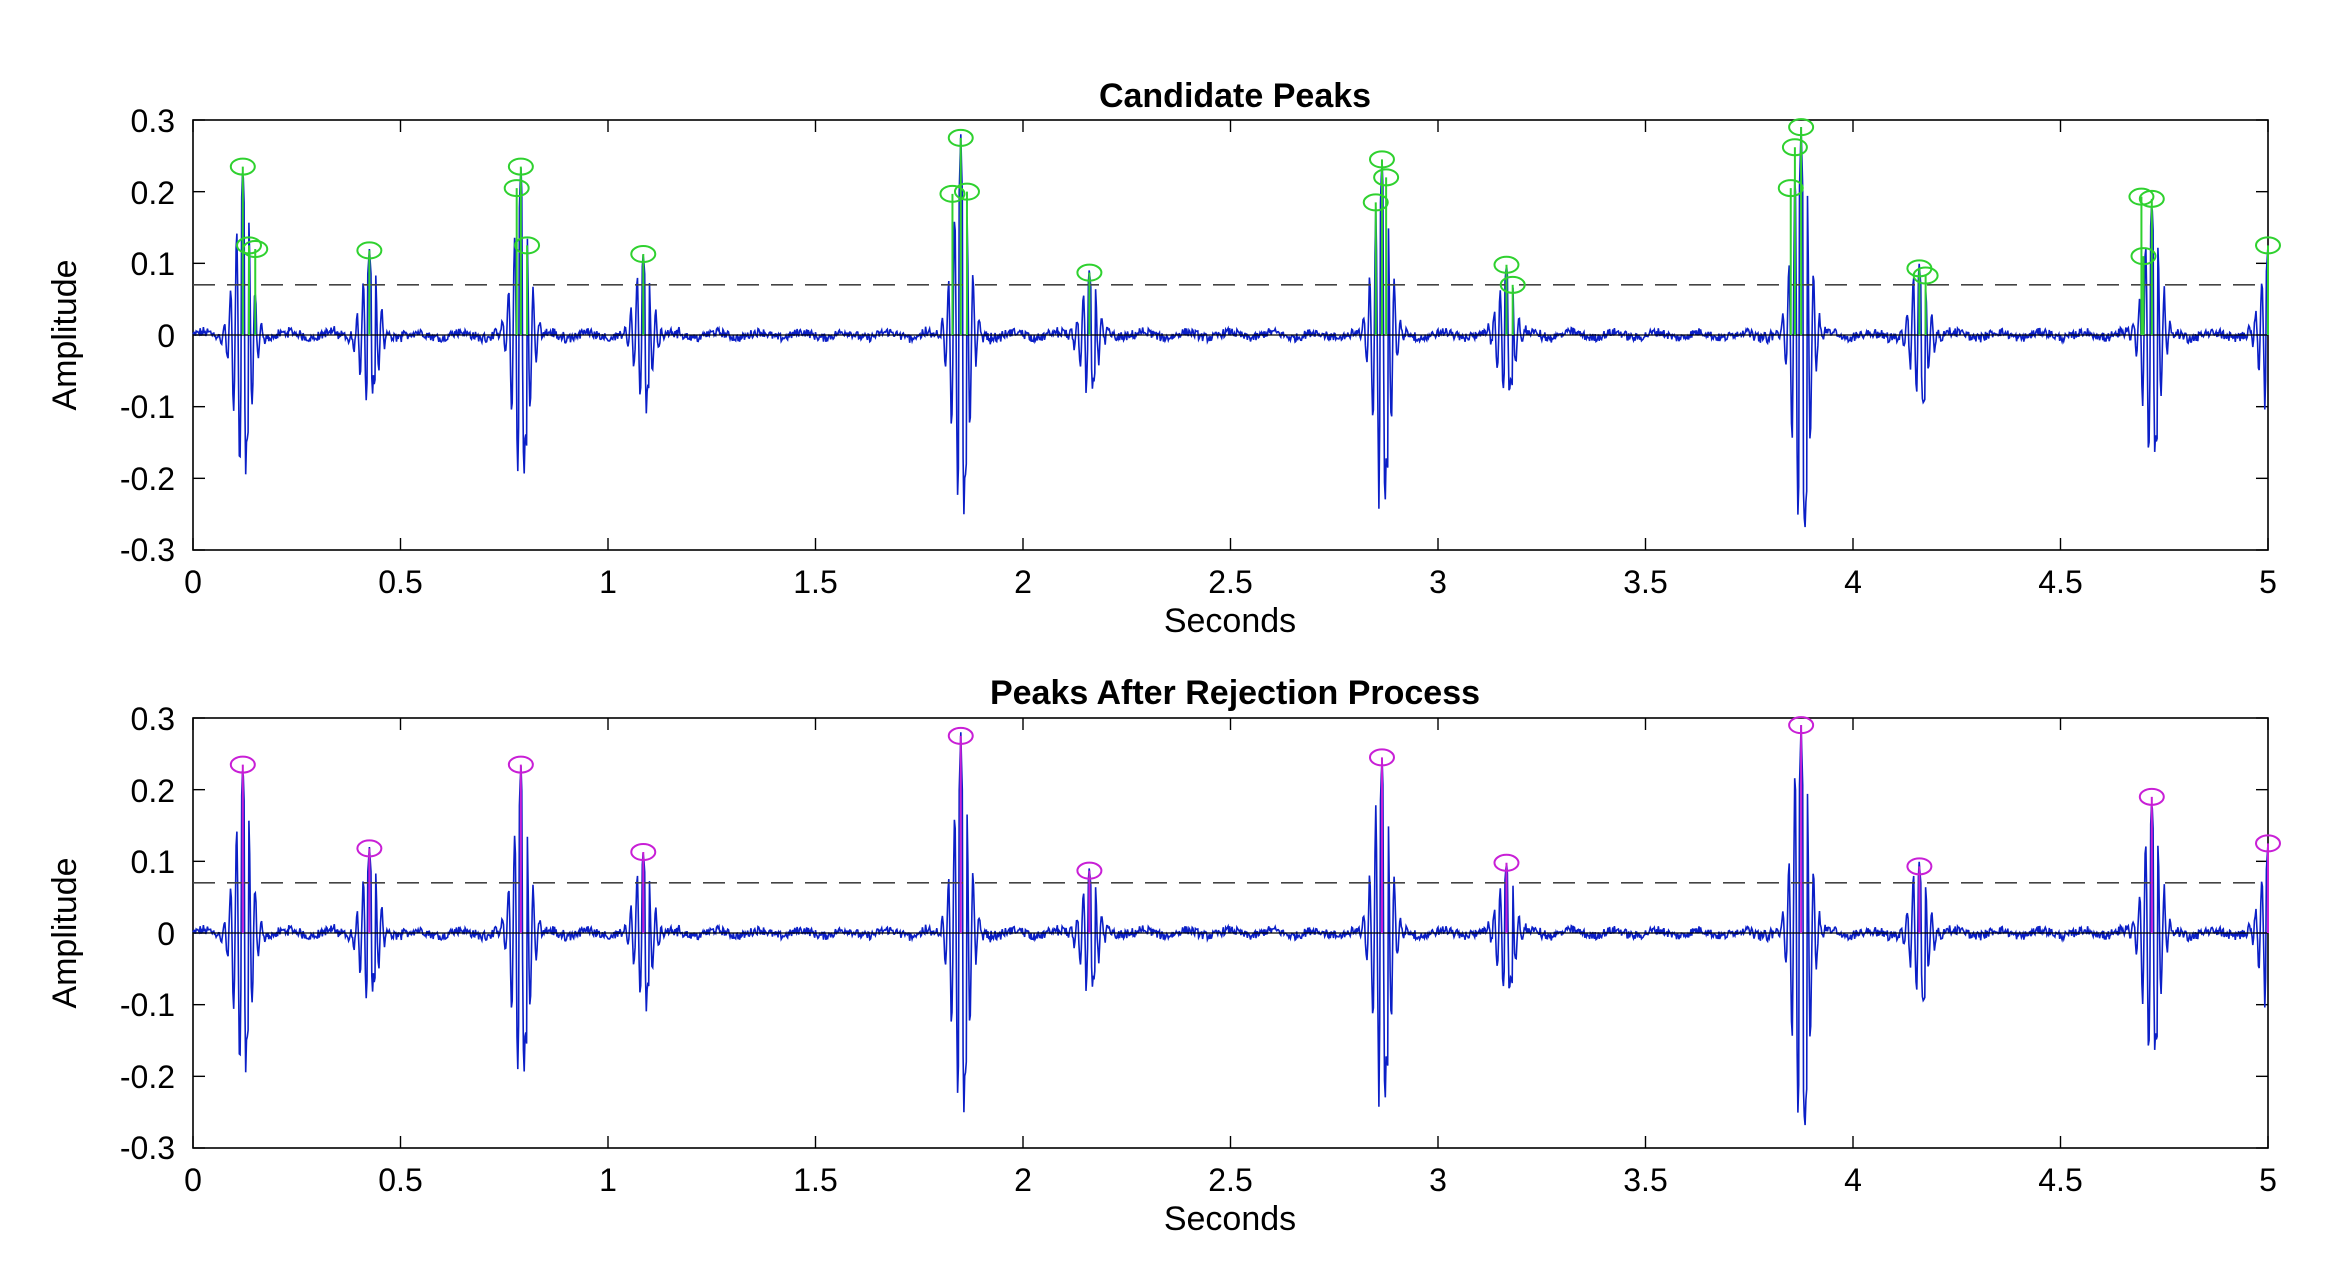 The image size is (2346, 1277). What do you see at coordinates (1235, 96) in the screenshot?
I see `chart-title: Candidate Peaks` at bounding box center [1235, 96].